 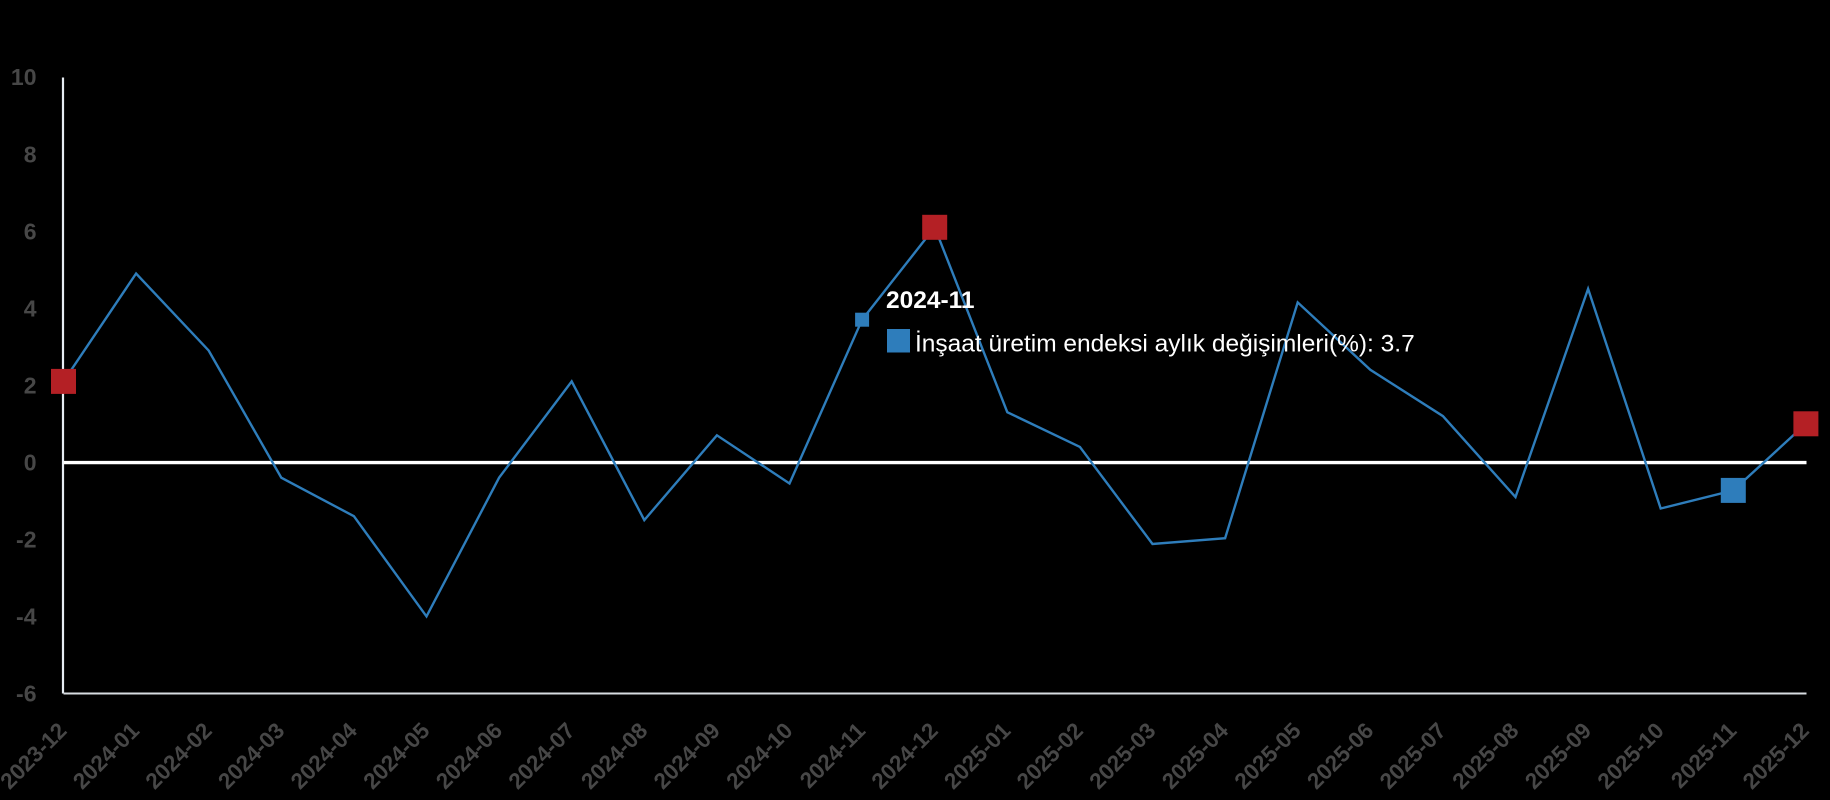 I want to click on svg-text: 10, so click(x=24, y=77).